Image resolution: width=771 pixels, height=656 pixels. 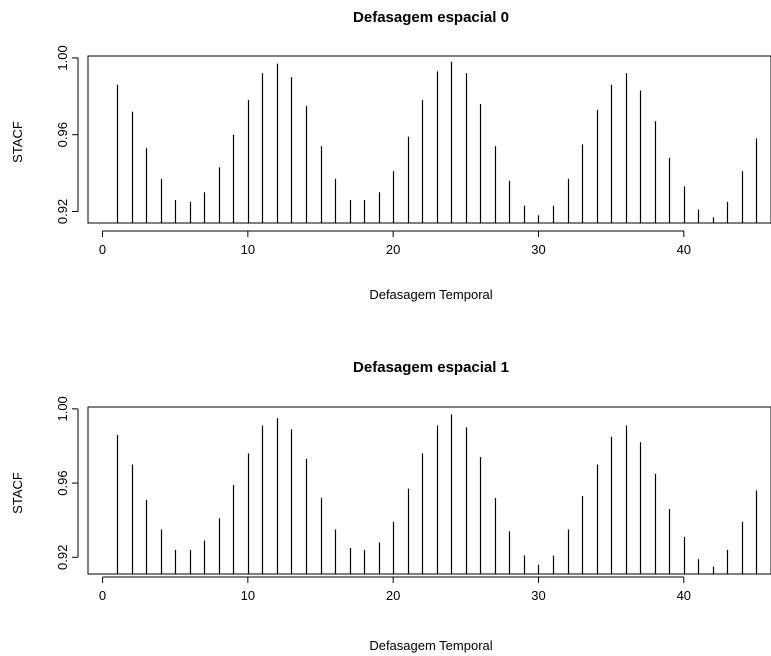 What do you see at coordinates (431, 17) in the screenshot?
I see `chart-title: Defasagem espacial 0` at bounding box center [431, 17].